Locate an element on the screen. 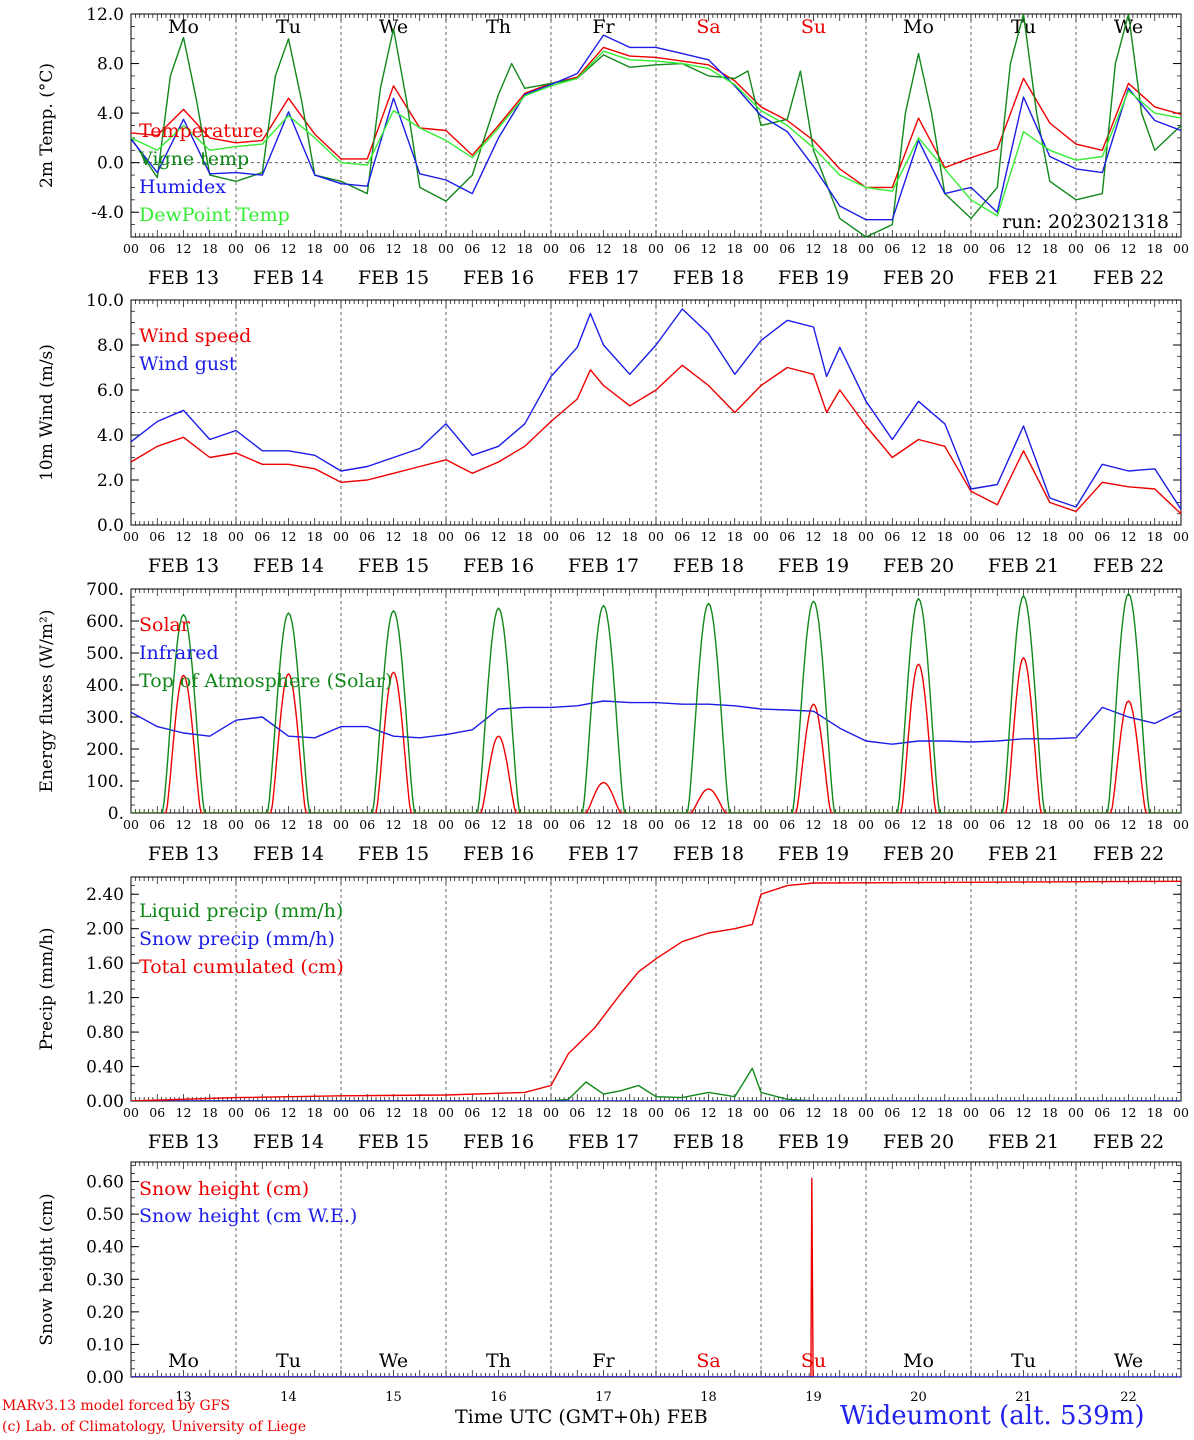 The width and height of the screenshot is (1194, 1440). y-tick-label: 10.0 is located at coordinates (105, 301).